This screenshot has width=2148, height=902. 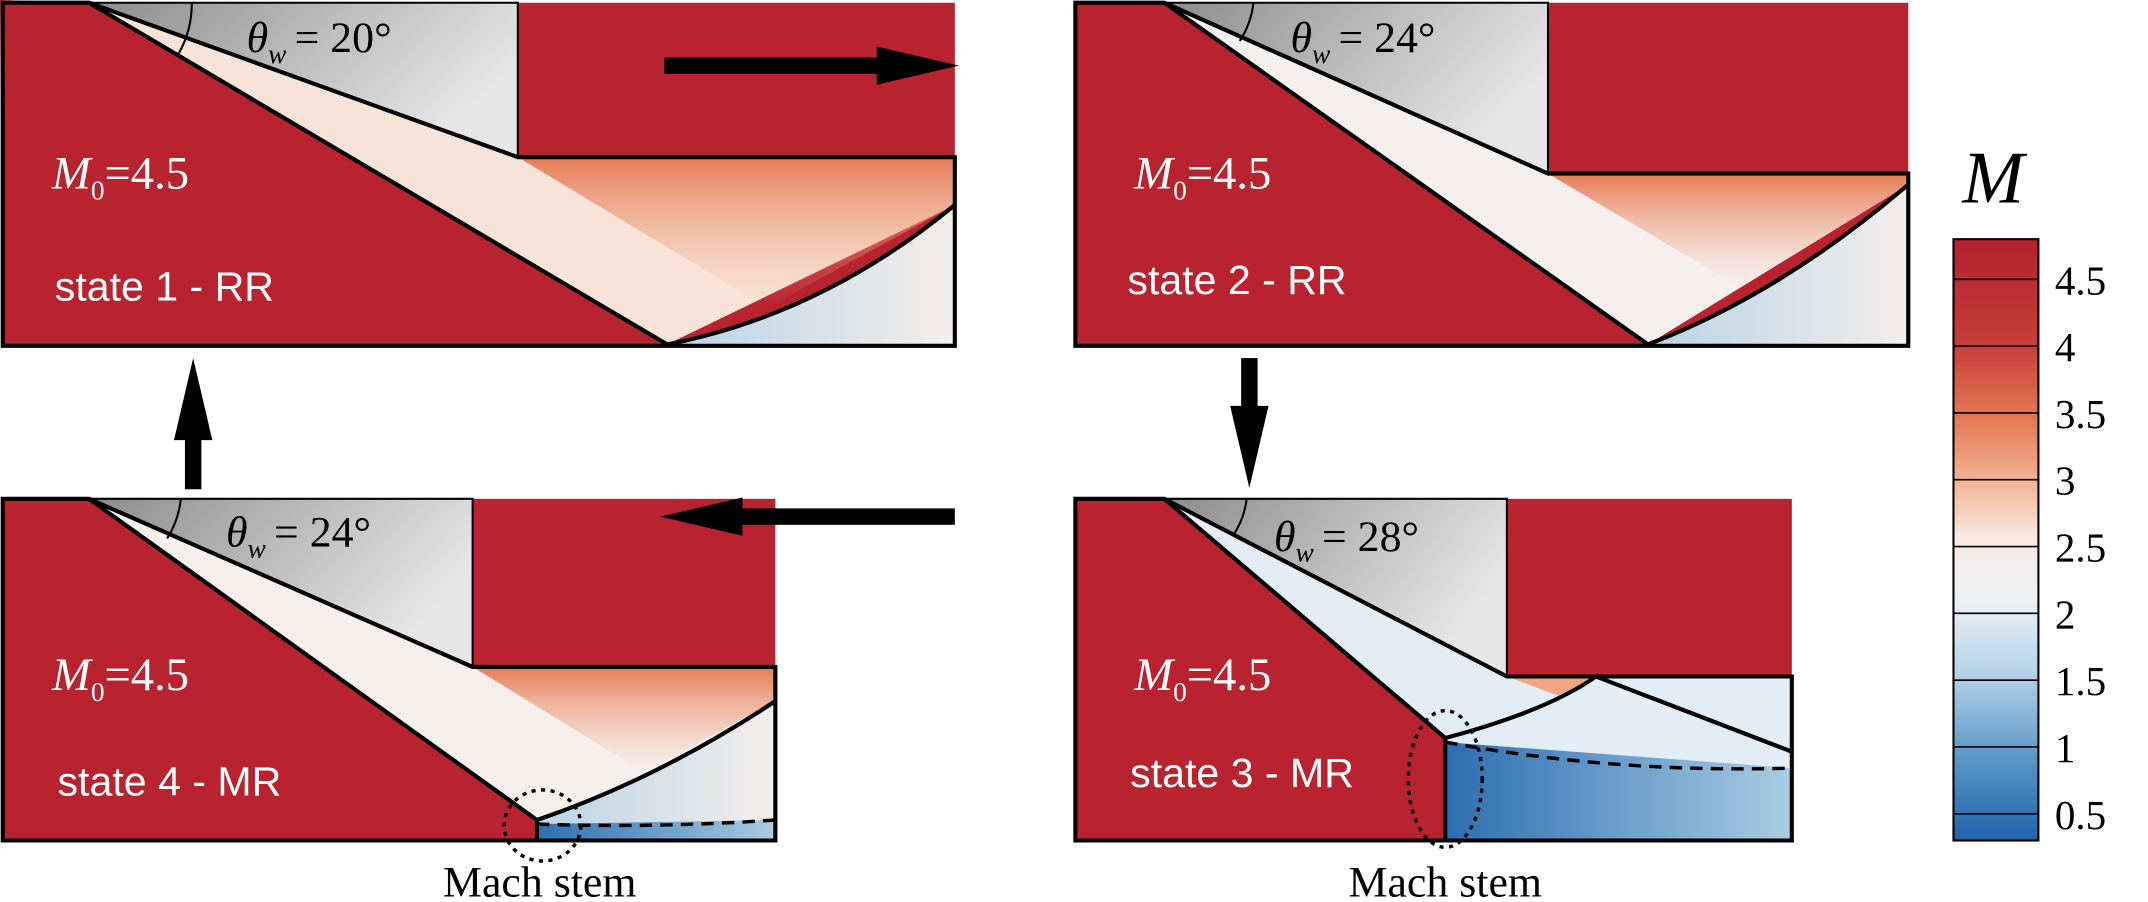 I want to click on wedge-angle: θw = 20°, so click(x=319, y=41).